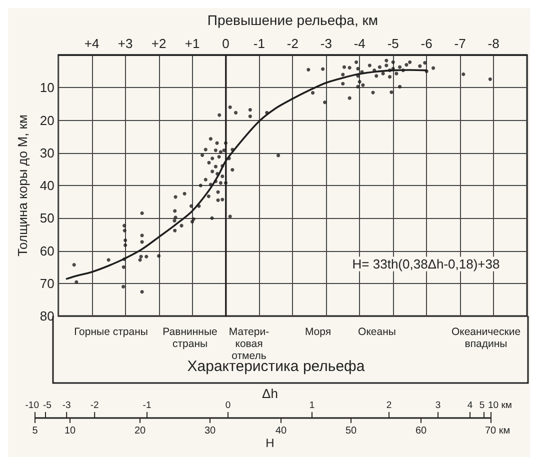 The height and width of the screenshot is (465, 538). Describe the element at coordinates (47, 405) in the screenshot. I see `text: -5` at that location.